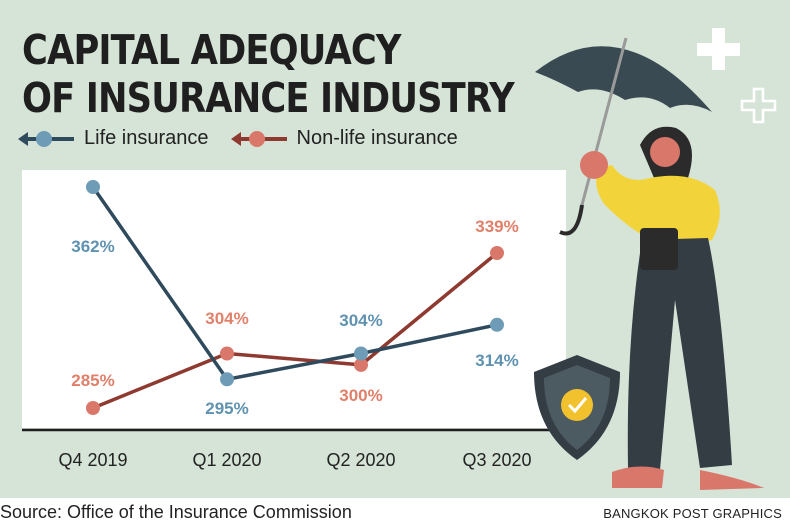 This screenshot has width=790, height=527. I want to click on legend-label-nonlife: Non-life insurance, so click(377, 138).